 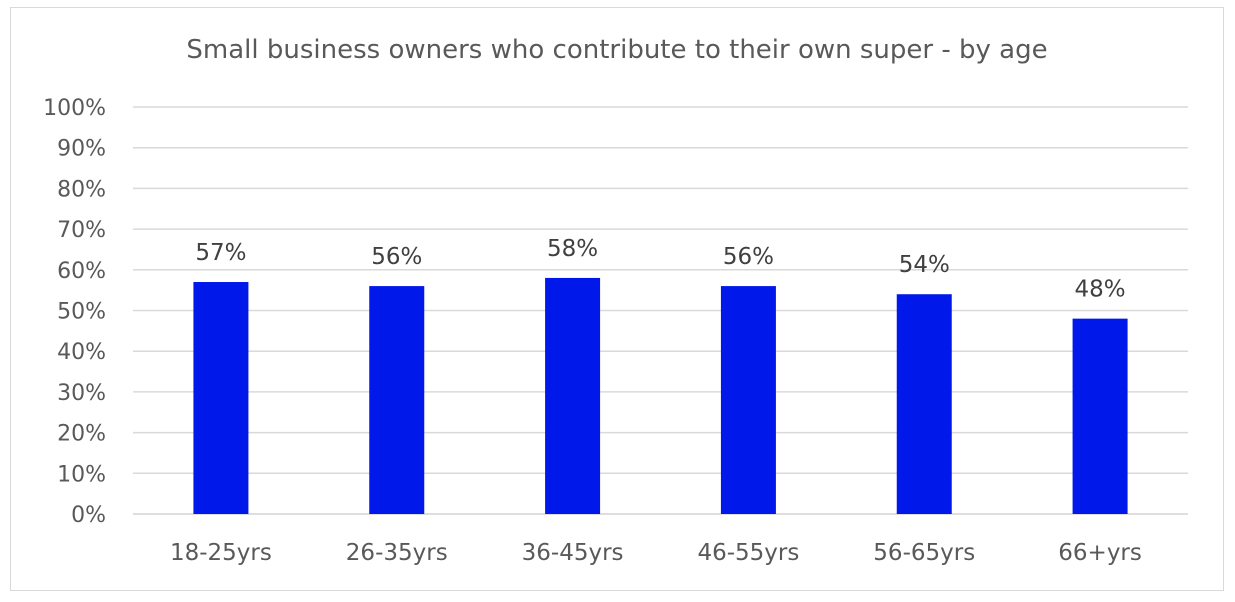 What do you see at coordinates (74, 108) in the screenshot?
I see `y-tick-label: 100%` at bounding box center [74, 108].